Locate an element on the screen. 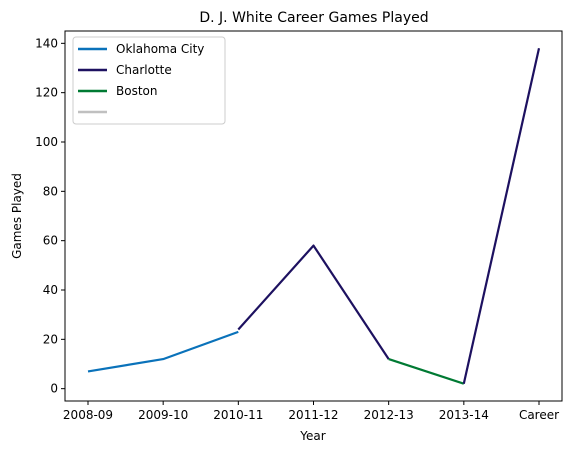 The image size is (575, 453). x-tick-label: 2011-12 is located at coordinates (313, 415).